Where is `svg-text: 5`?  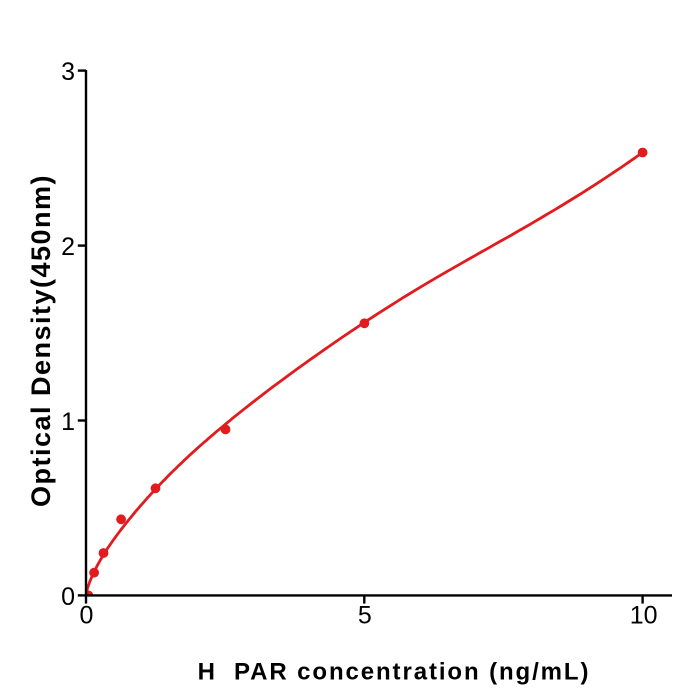 svg-text: 5 is located at coordinates (365, 616).